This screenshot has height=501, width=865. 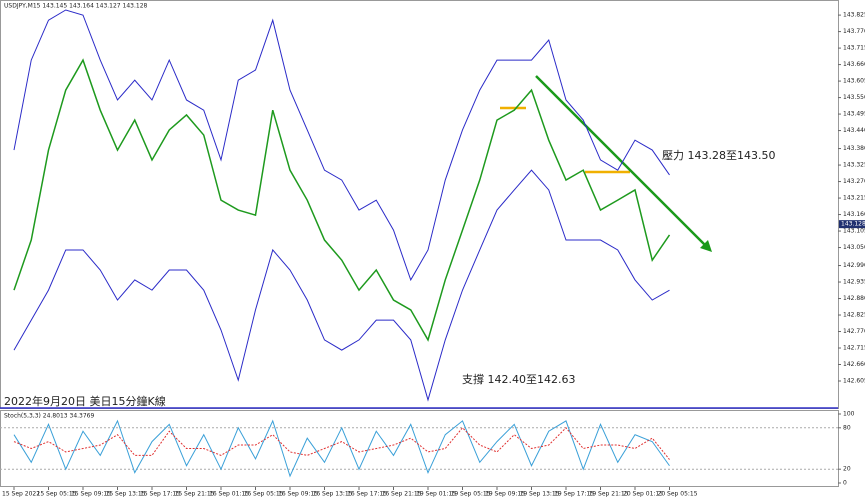 What do you see at coordinates (367, 494) in the screenshot?
I see `x-tick-label: 16 Sep 17:15` at bounding box center [367, 494].